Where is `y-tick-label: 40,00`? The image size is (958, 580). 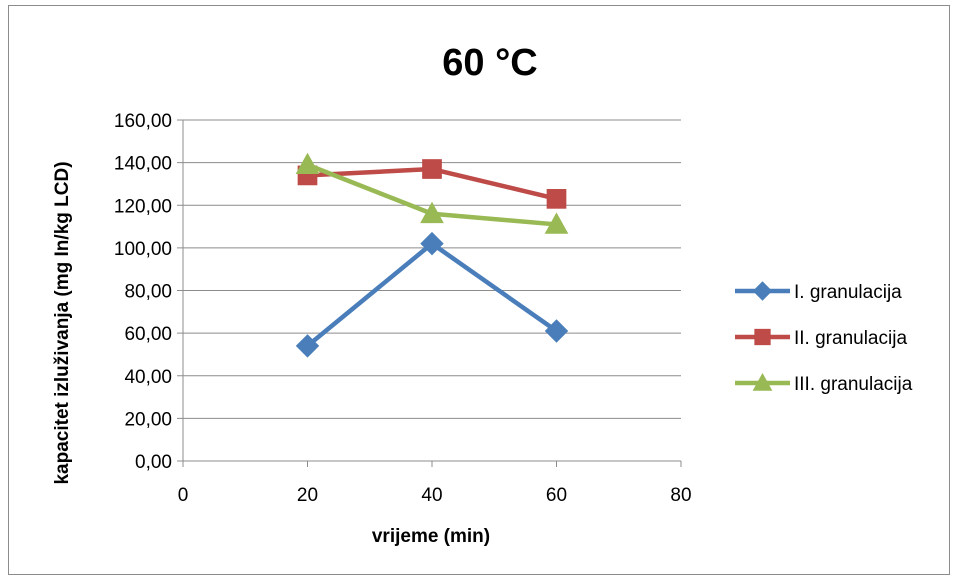 y-tick-label: 40,00 is located at coordinates (148, 377).